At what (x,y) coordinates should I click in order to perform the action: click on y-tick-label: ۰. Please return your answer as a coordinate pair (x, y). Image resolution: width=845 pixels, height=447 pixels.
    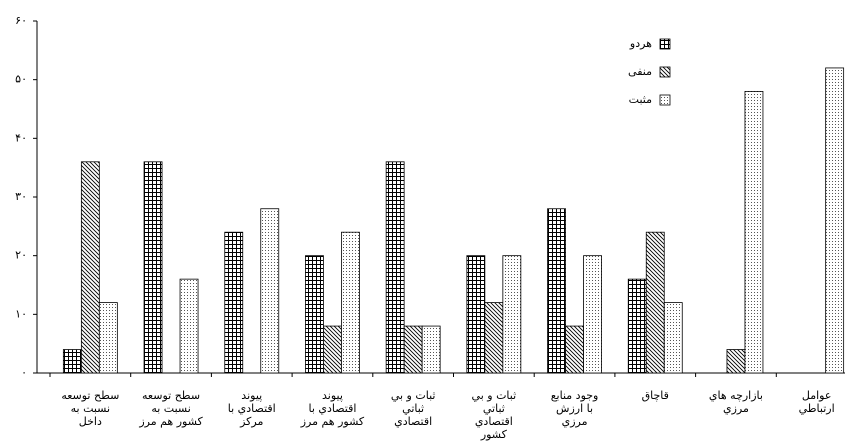
    Looking at the image, I should click on (24, 372).